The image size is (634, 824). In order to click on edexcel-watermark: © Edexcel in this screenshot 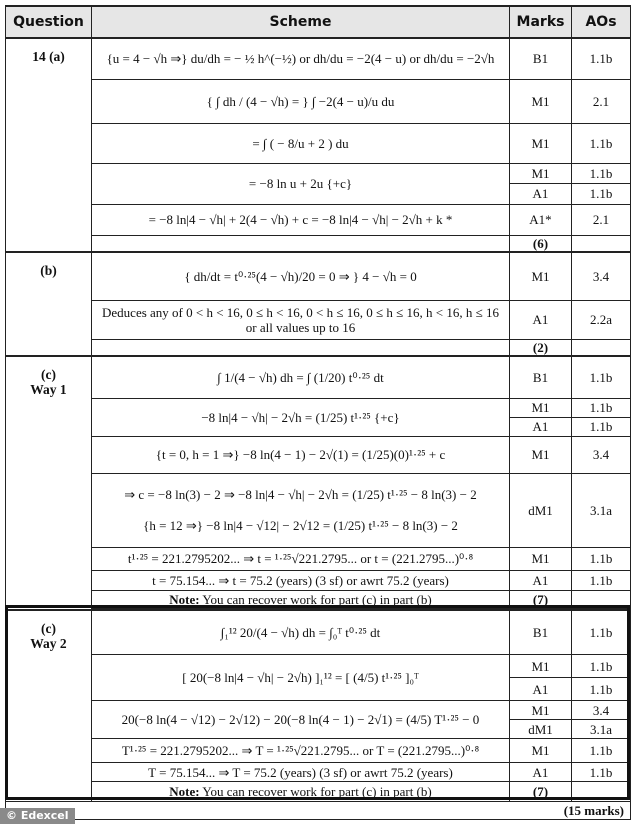, I will do `click(37, 816)`.